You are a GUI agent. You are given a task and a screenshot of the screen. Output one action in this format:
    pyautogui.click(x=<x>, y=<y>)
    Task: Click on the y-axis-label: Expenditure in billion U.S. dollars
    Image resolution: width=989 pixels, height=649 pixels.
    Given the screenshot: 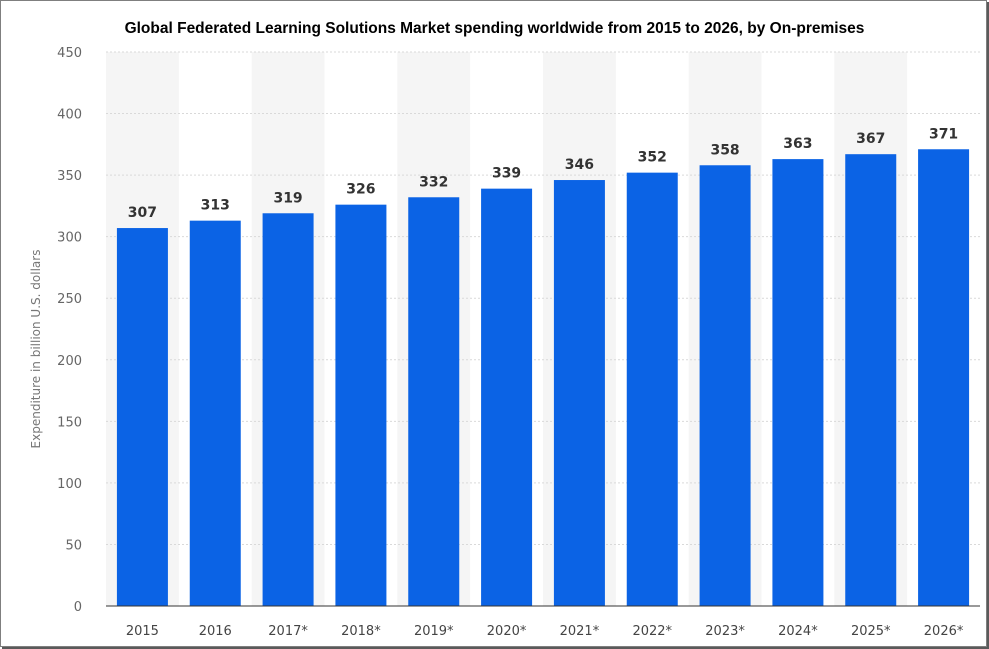 What is the action you would take?
    pyautogui.click(x=36, y=349)
    